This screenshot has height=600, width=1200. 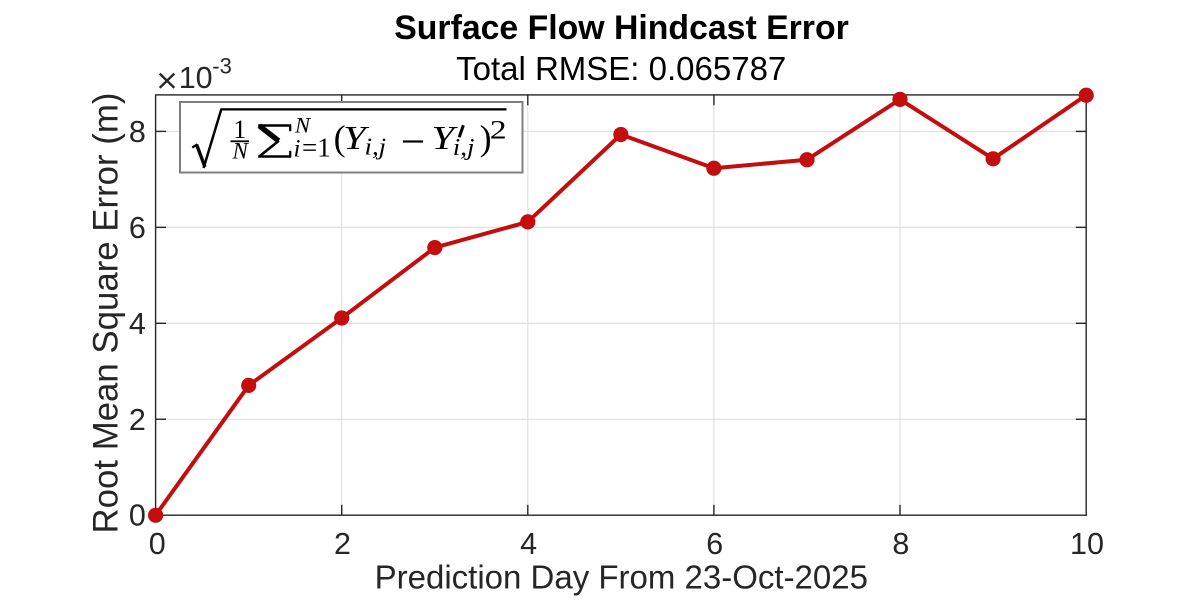 I want to click on svg-text:Prediction Day From 23-Oct-202: Prediction Day From 23-Oct-2025, so click(x=621, y=577).